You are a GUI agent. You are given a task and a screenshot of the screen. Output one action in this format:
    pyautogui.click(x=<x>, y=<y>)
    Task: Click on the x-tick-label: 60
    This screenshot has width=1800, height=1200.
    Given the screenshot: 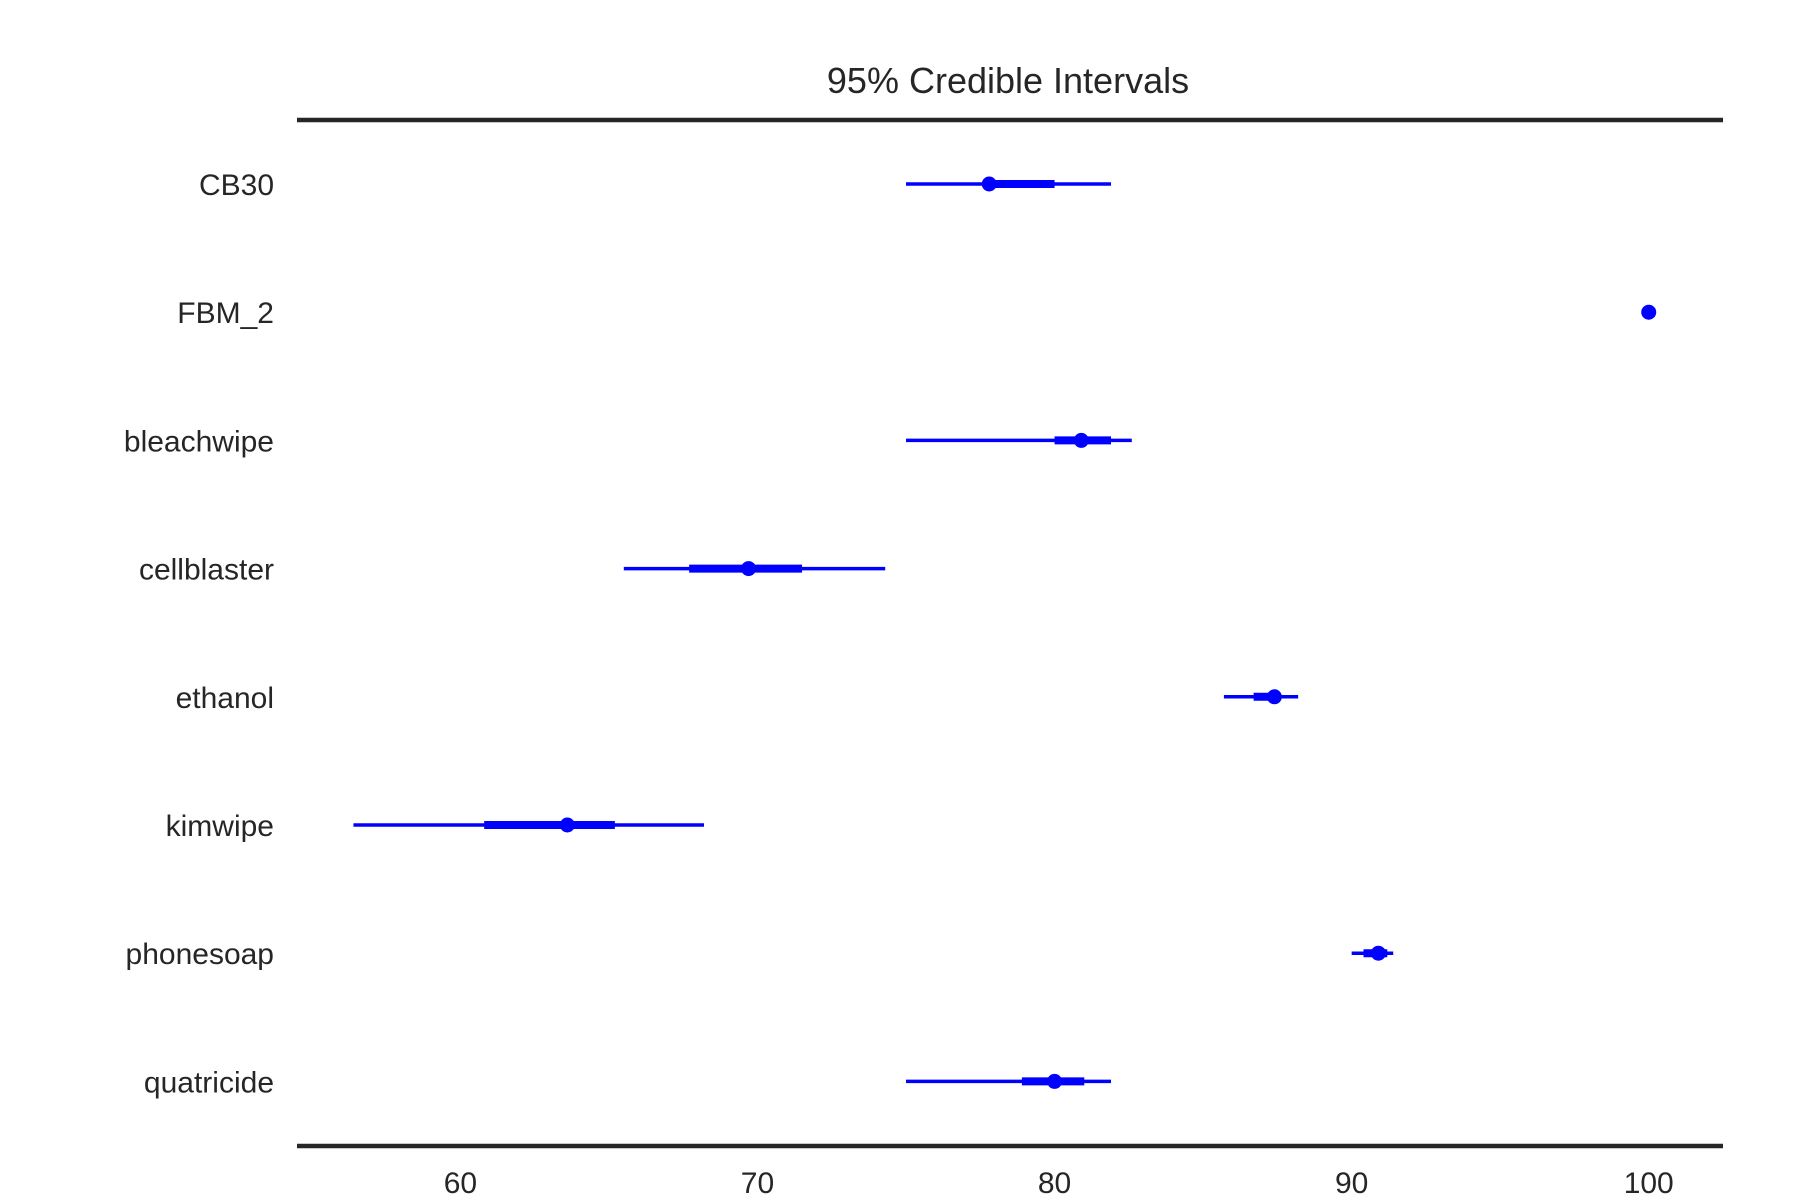 What is the action you would take?
    pyautogui.click(x=460, y=1183)
    